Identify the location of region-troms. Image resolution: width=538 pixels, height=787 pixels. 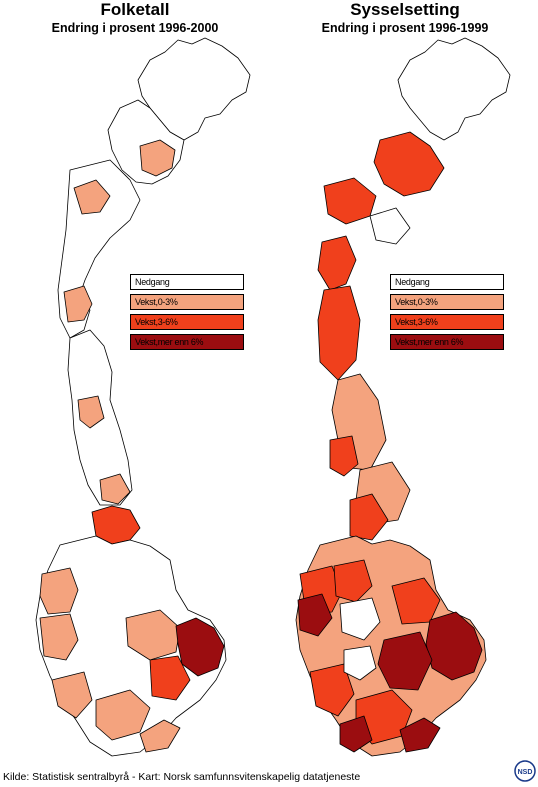
(350, 201).